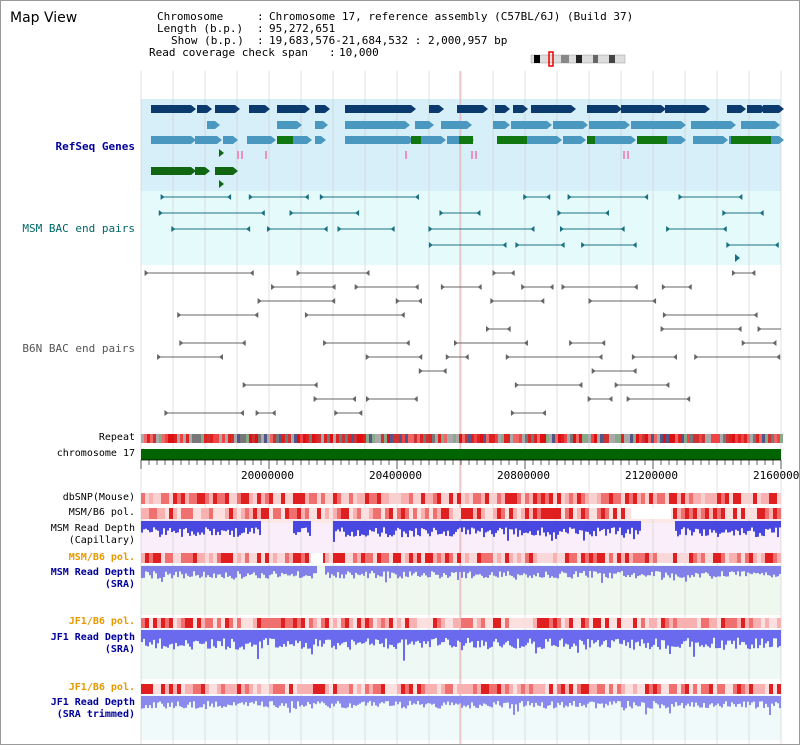 Image resolution: width=800 pixels, height=745 pixels. What do you see at coordinates (537, 59) in the screenshot?
I see `ideogram-band` at bounding box center [537, 59].